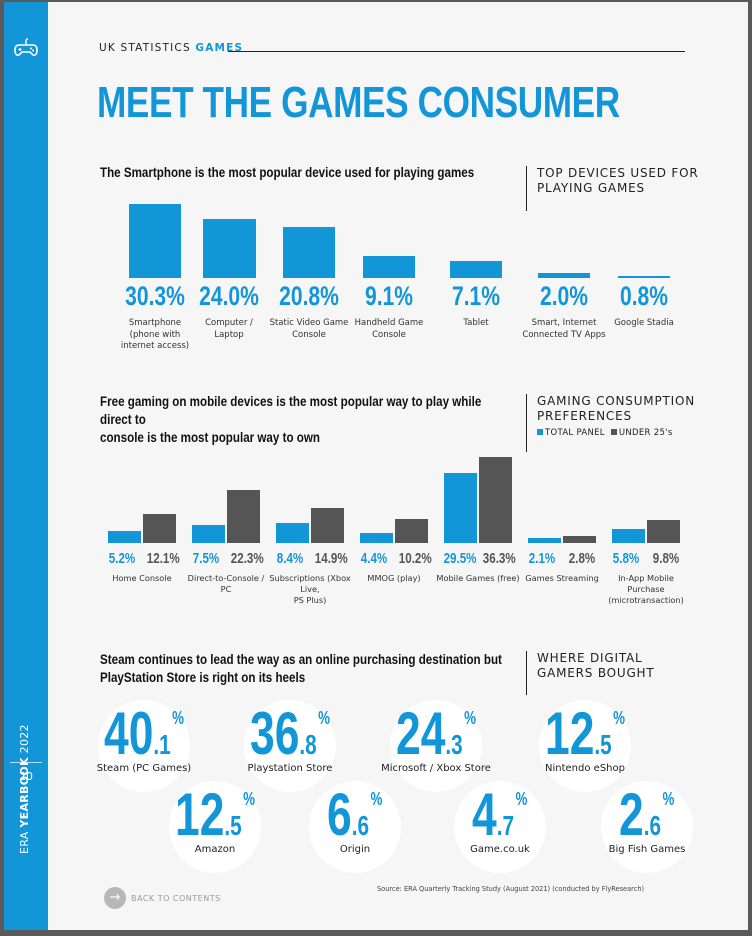  Describe the element at coordinates (542, 559) in the screenshot. I see `consumption-value-total: 2.1%` at that location.